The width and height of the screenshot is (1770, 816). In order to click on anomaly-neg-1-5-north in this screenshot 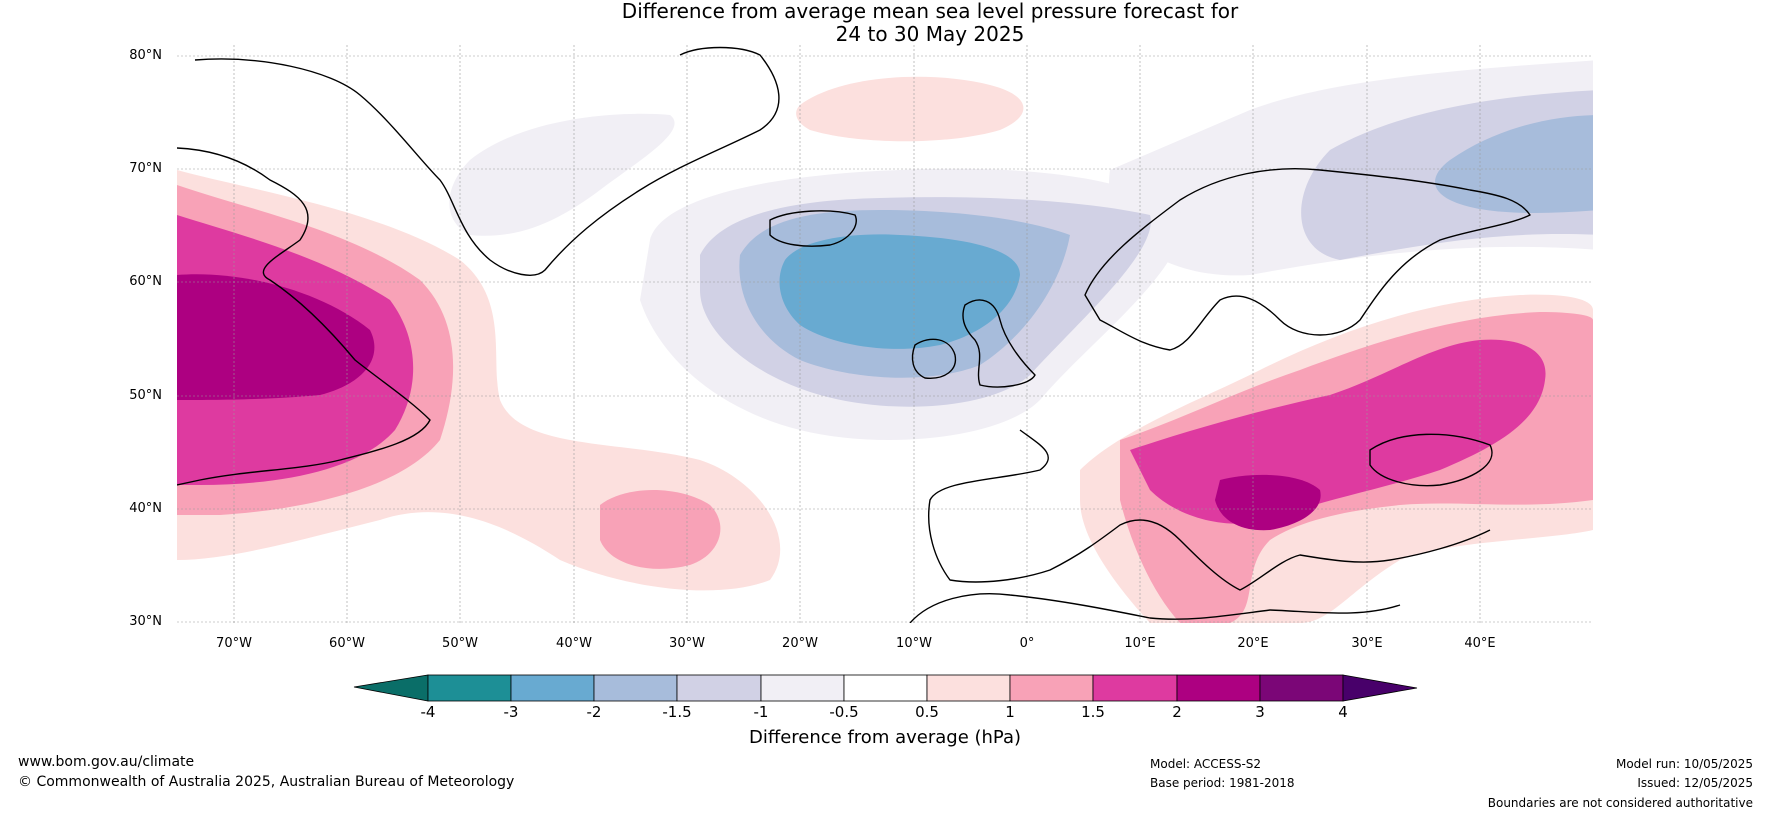, I will do `click(1514, 164)`.